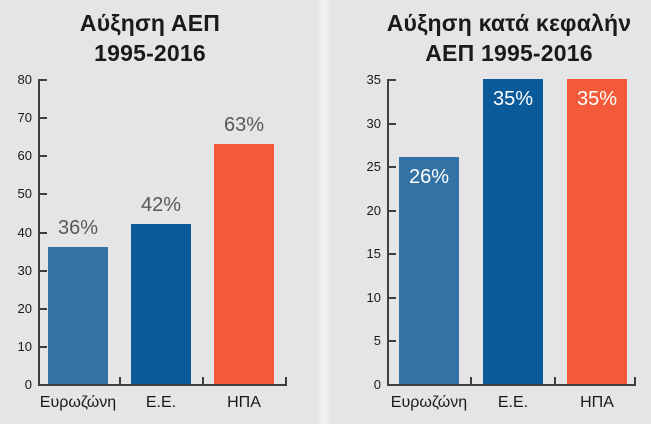 The height and width of the screenshot is (424, 651). What do you see at coordinates (377, 341) in the screenshot?
I see `y-tick-label: 5` at bounding box center [377, 341].